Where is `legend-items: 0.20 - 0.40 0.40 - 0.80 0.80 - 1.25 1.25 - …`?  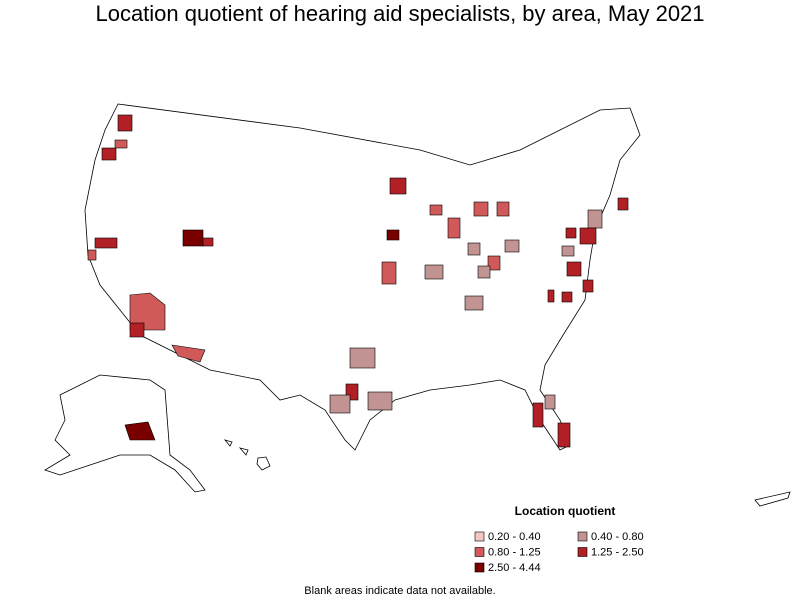
legend-items: 0.20 - 0.40 0.40 - 0.80 0.80 - 1.25 1.25 - … is located at coordinates (559, 552).